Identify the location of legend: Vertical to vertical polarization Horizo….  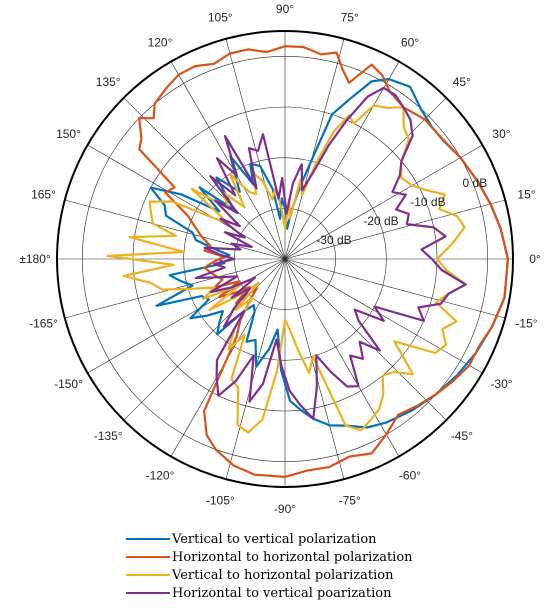
(326, 566).